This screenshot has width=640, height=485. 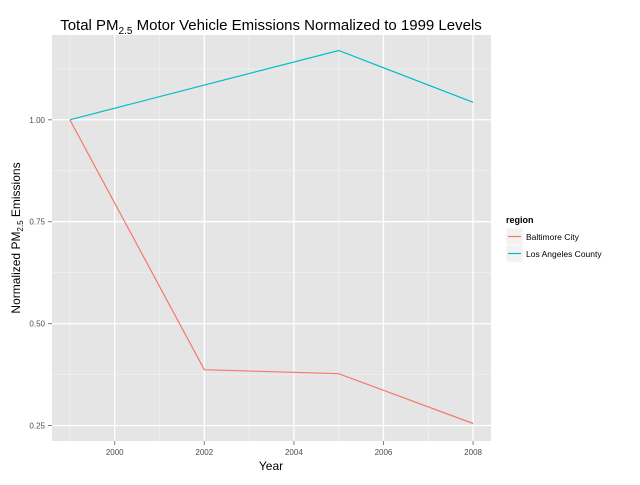 What do you see at coordinates (294, 452) in the screenshot?
I see `x-tick-label: 2004` at bounding box center [294, 452].